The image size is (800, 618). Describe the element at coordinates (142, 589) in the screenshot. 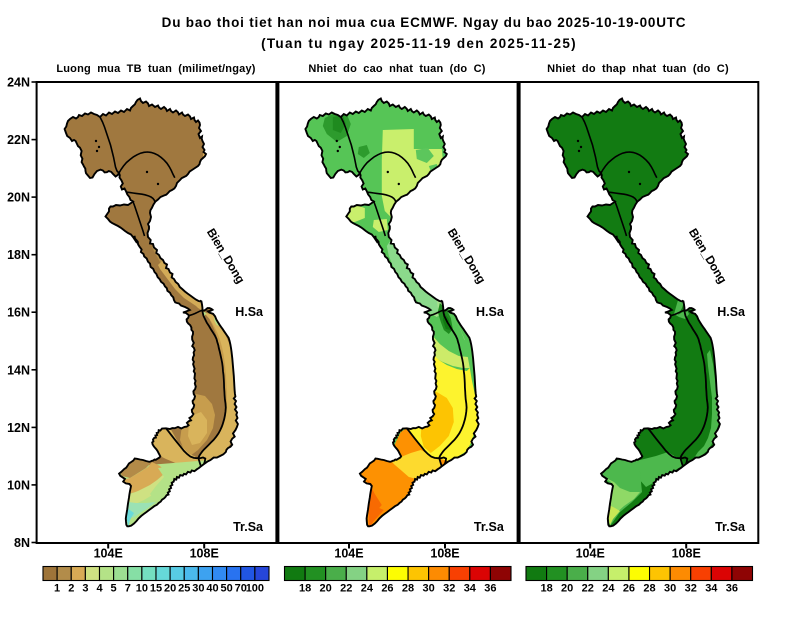

I see `svg-text: 10` at that location.